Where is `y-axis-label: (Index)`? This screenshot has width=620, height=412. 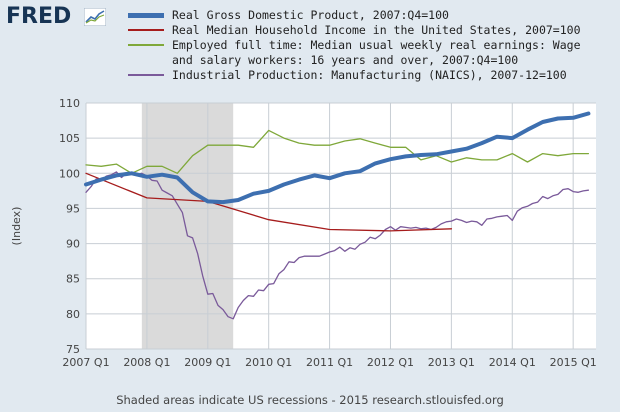
y-axis-label: (Index) is located at coordinates (16, 226).